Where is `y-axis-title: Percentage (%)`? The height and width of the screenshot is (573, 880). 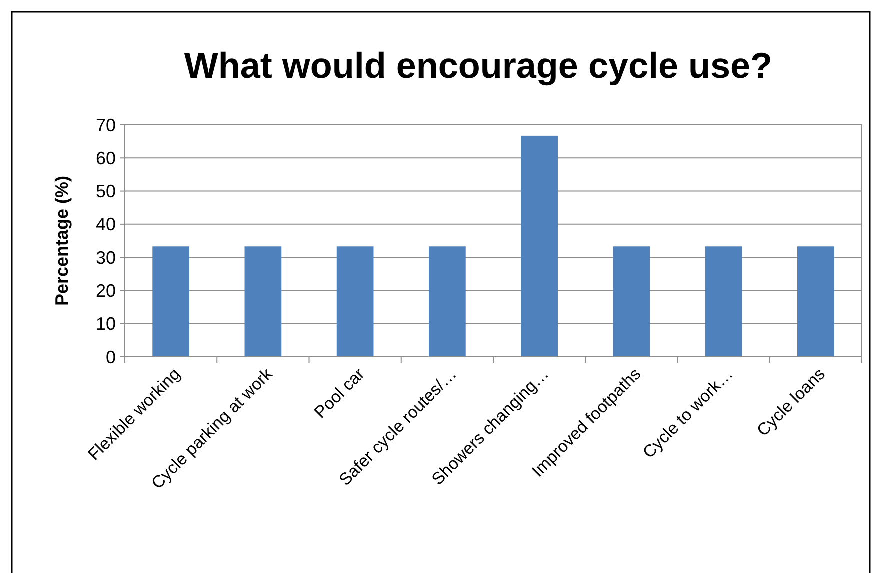
y-axis-title: Percentage (%) is located at coordinates (62, 241).